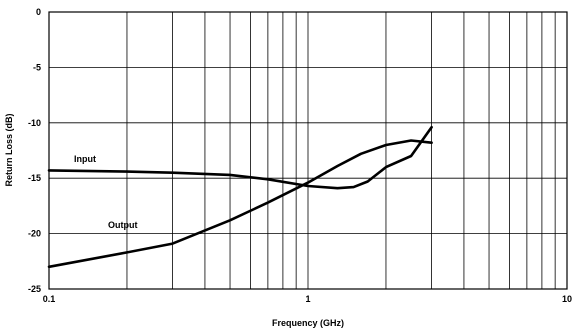 This screenshot has width=577, height=331. What do you see at coordinates (567, 299) in the screenshot?
I see `x-tick-label: 10` at bounding box center [567, 299].